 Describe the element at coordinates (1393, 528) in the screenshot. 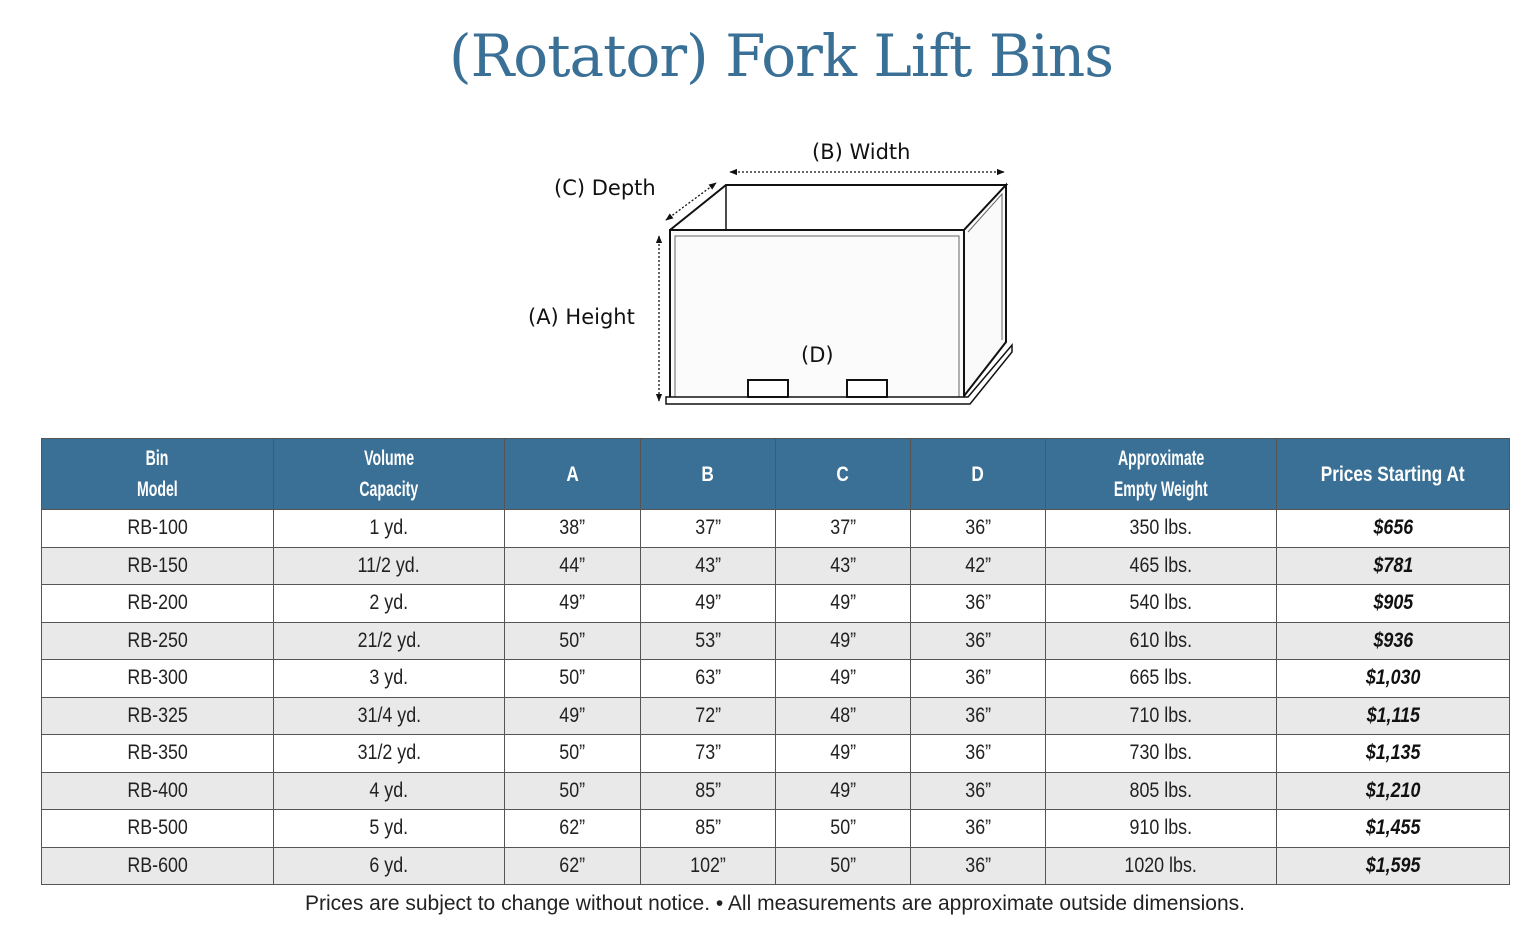

I see `cell-price: $656` at that location.